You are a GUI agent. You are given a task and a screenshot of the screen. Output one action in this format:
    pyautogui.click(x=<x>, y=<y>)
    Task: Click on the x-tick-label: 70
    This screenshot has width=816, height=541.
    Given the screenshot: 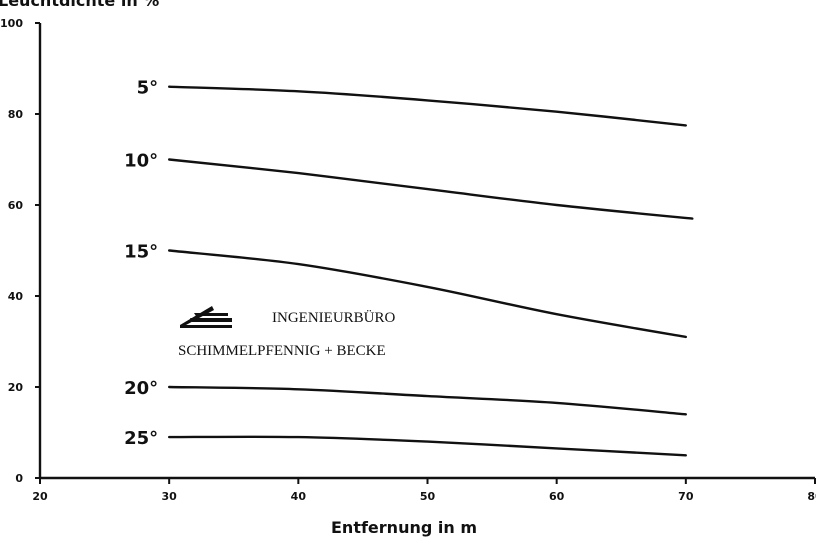 What is the action you would take?
    pyautogui.click(x=686, y=496)
    